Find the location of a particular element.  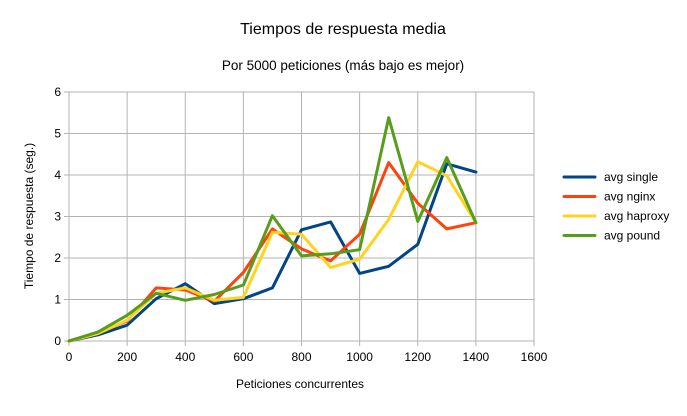

x-tick-label: 1200 is located at coordinates (417, 357).